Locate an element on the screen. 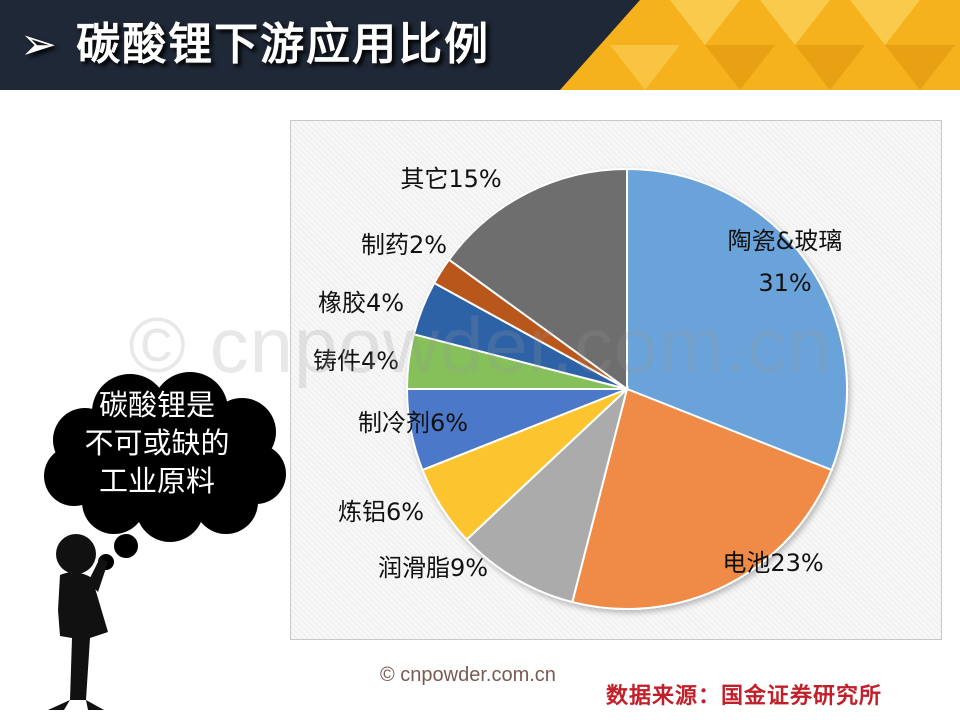 The width and height of the screenshot is (960, 720). thinking-person-illustration is located at coordinates (165, 541).